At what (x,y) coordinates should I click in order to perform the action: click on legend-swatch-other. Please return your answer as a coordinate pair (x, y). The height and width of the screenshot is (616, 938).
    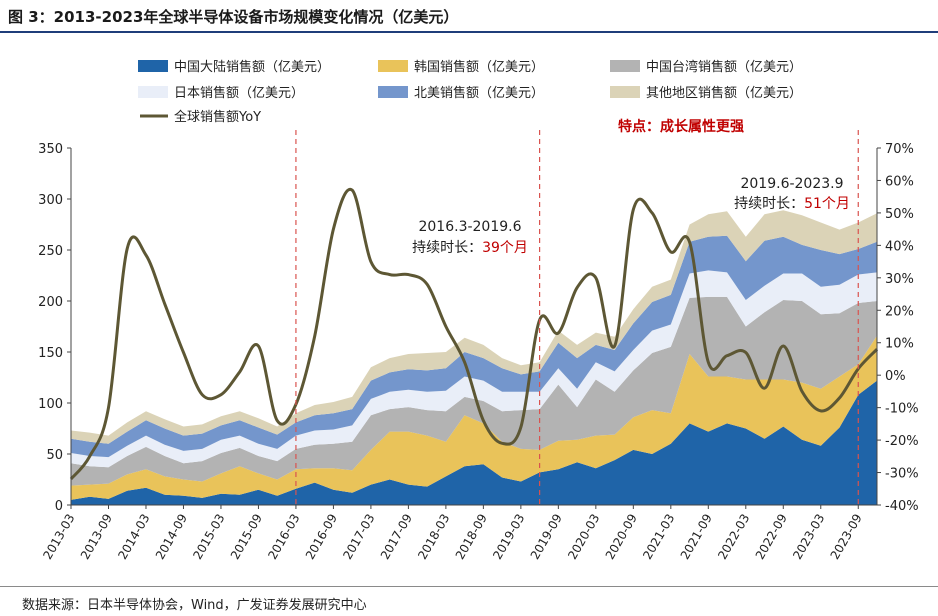
    Looking at the image, I should click on (625, 92).